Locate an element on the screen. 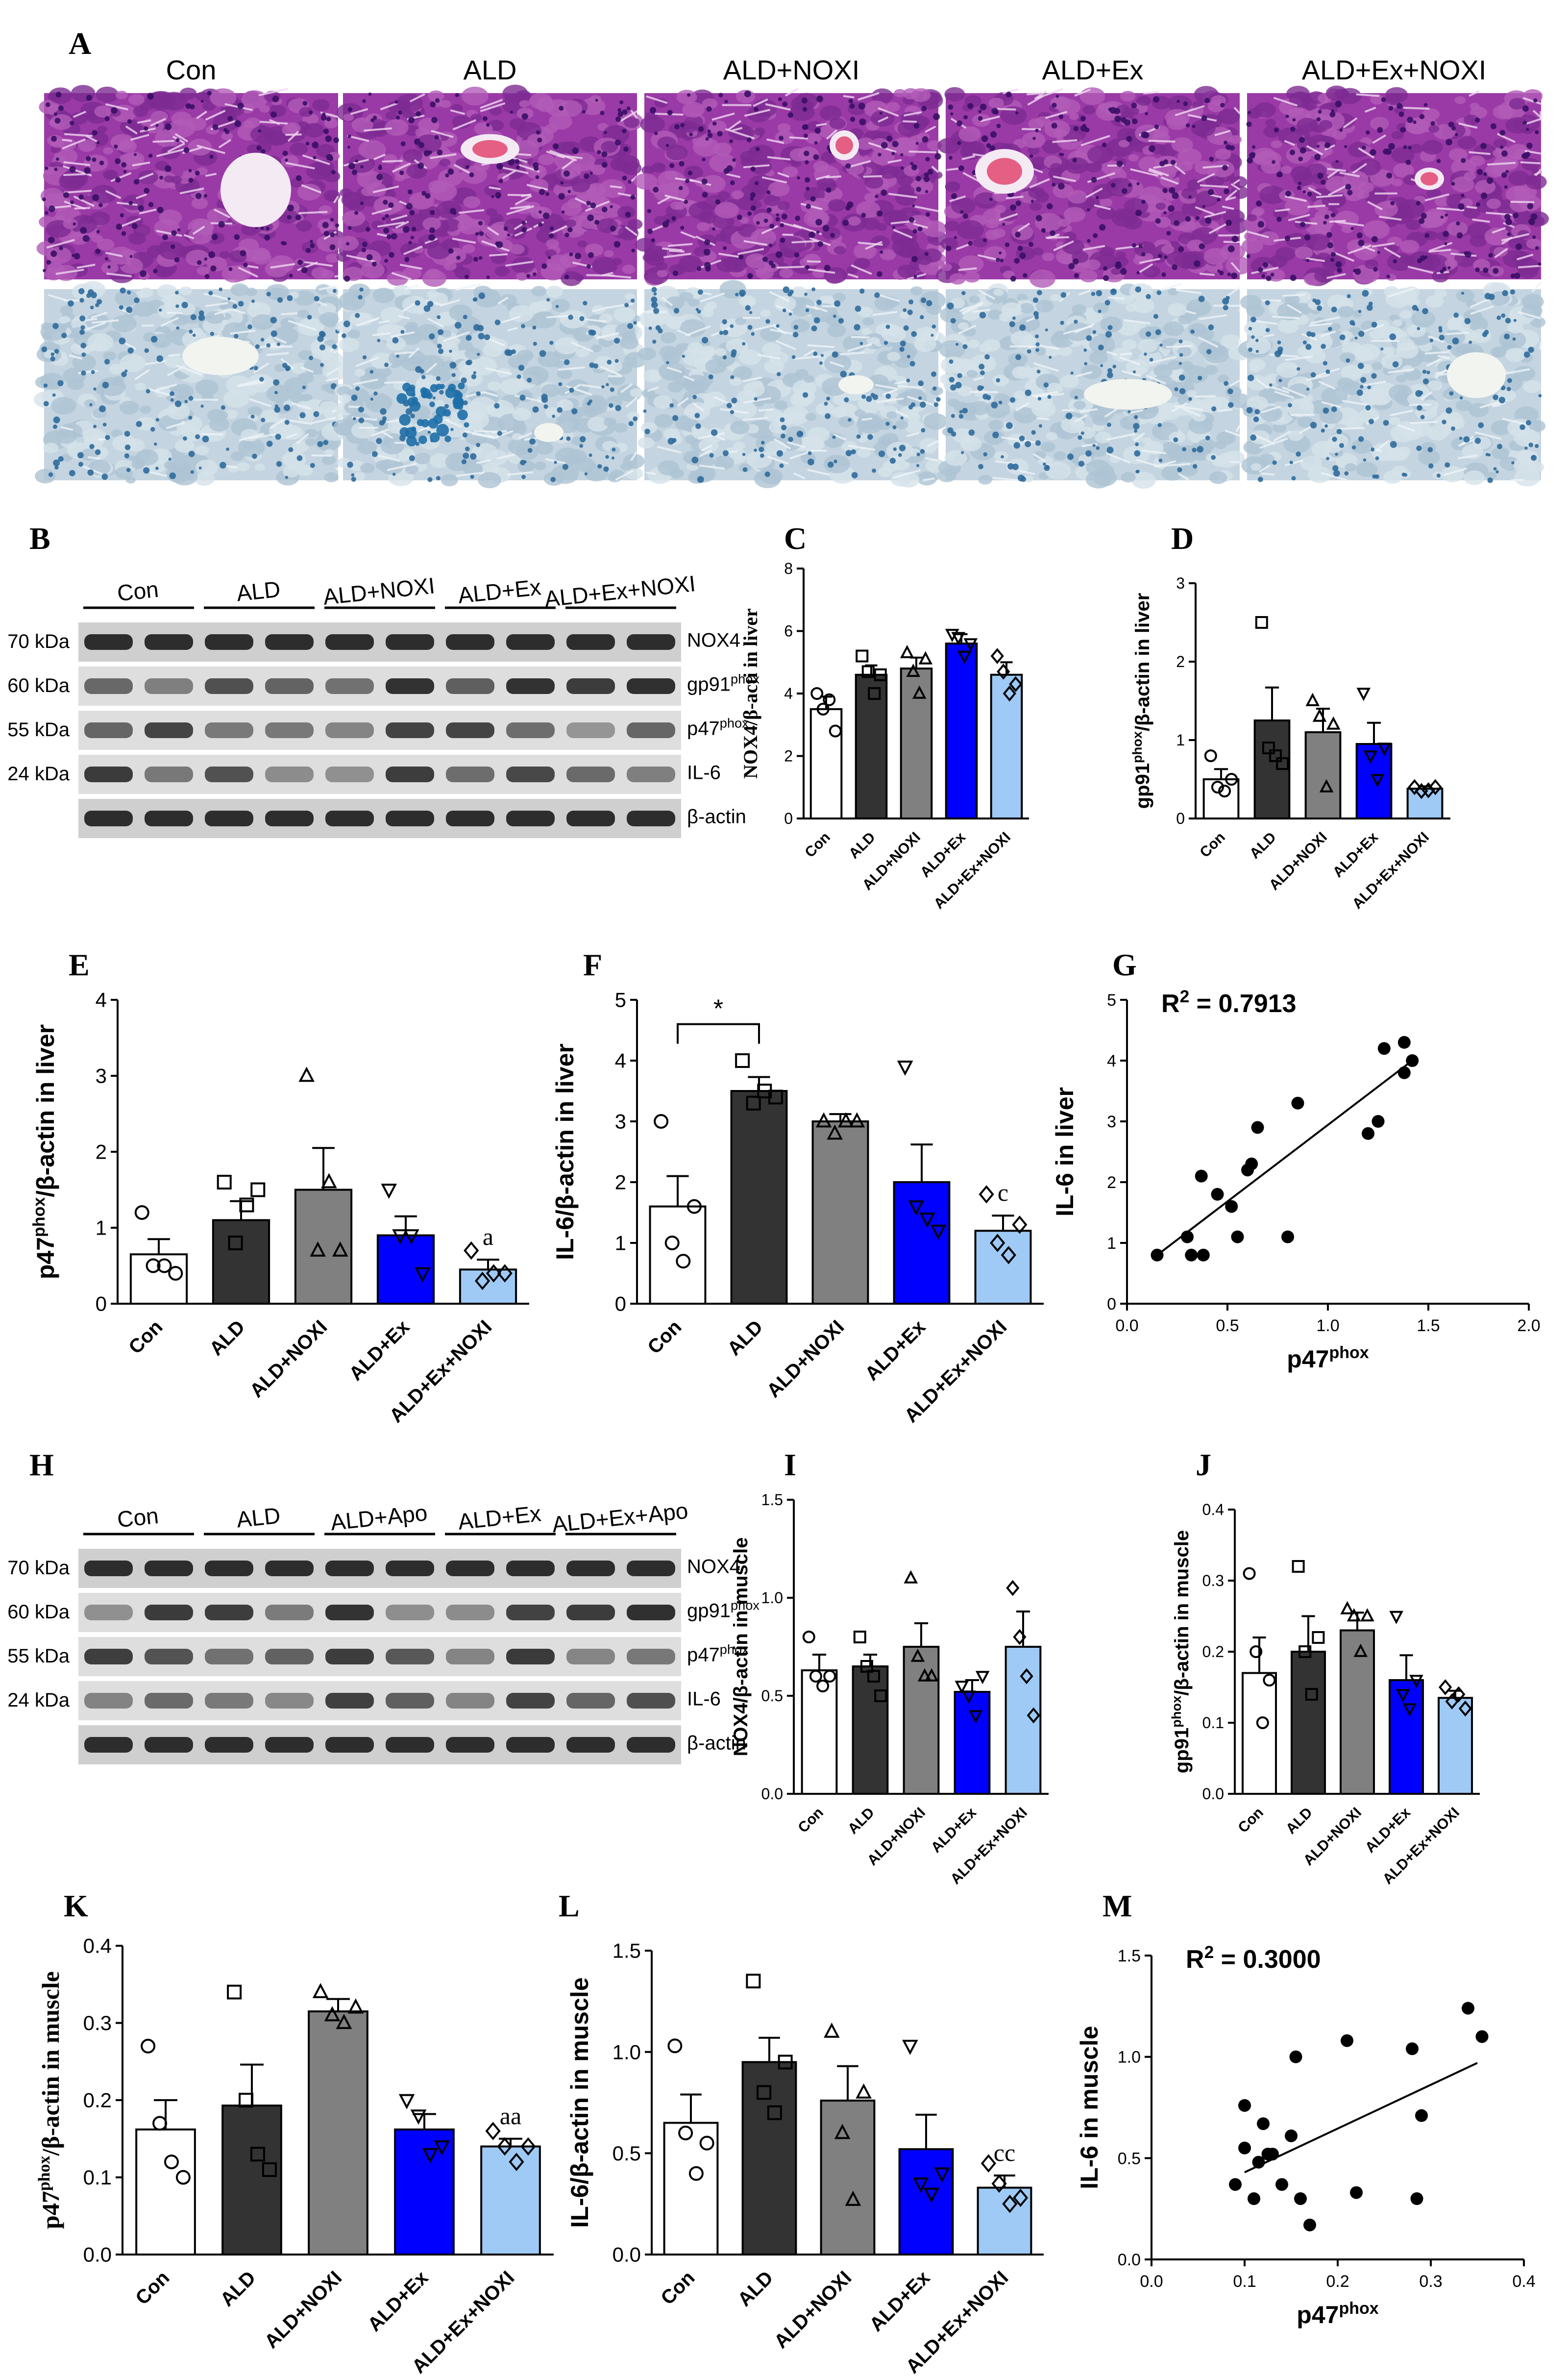 The image size is (1568, 2380). x-tick-label: 0.0 is located at coordinates (1151, 2281).